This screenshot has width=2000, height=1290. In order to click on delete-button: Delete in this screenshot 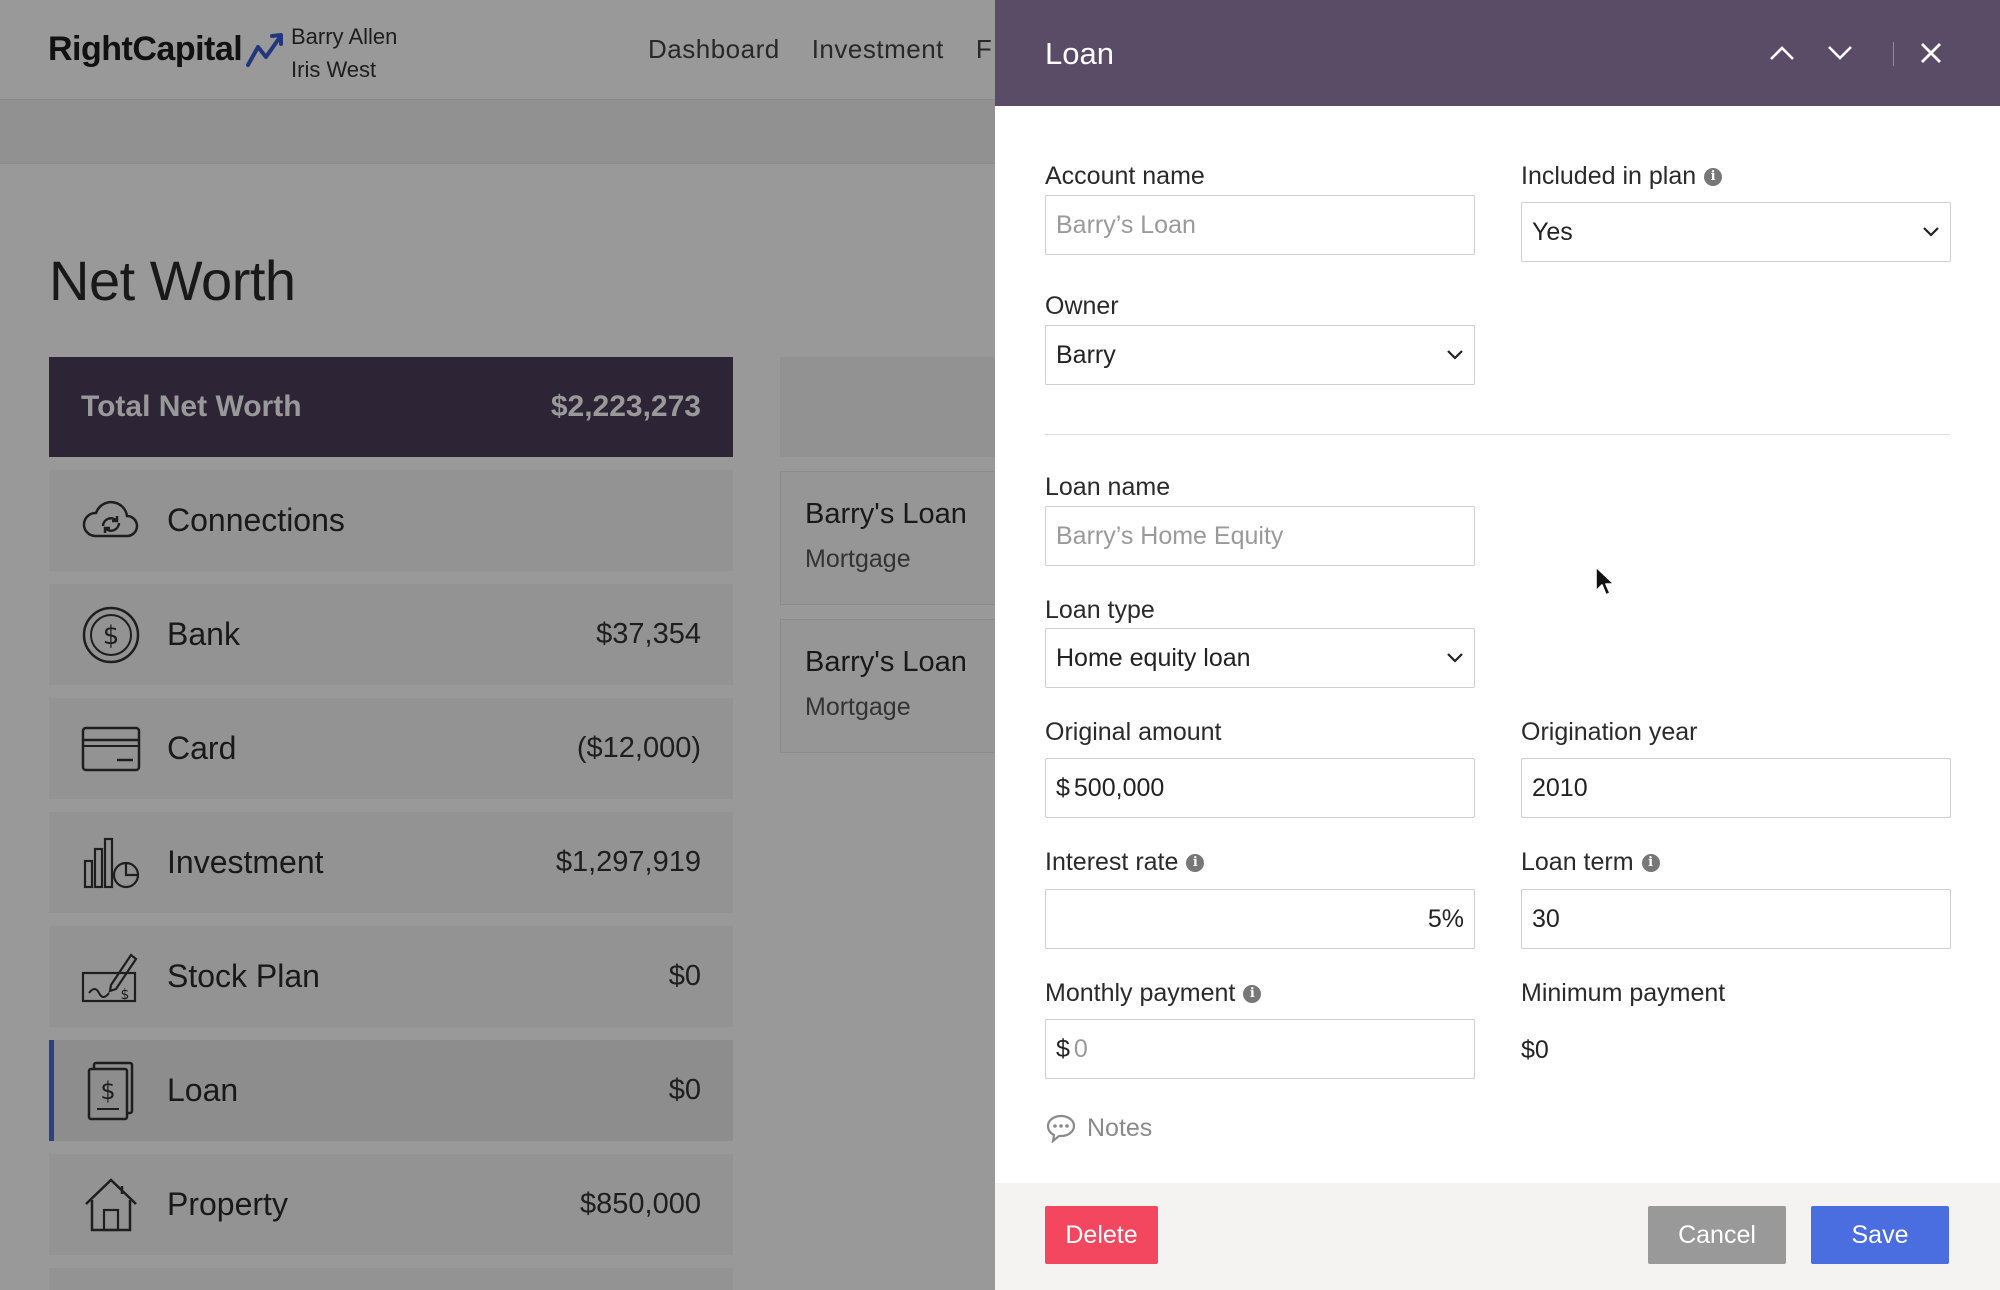, I will do `click(1101, 1235)`.